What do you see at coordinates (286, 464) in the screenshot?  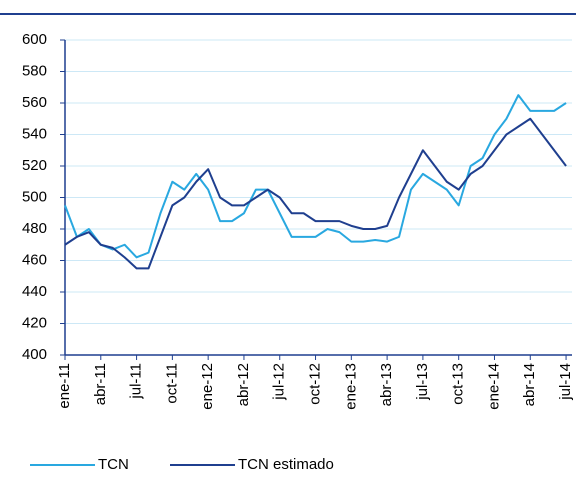 I see `legend-label: TCN estimado` at bounding box center [286, 464].